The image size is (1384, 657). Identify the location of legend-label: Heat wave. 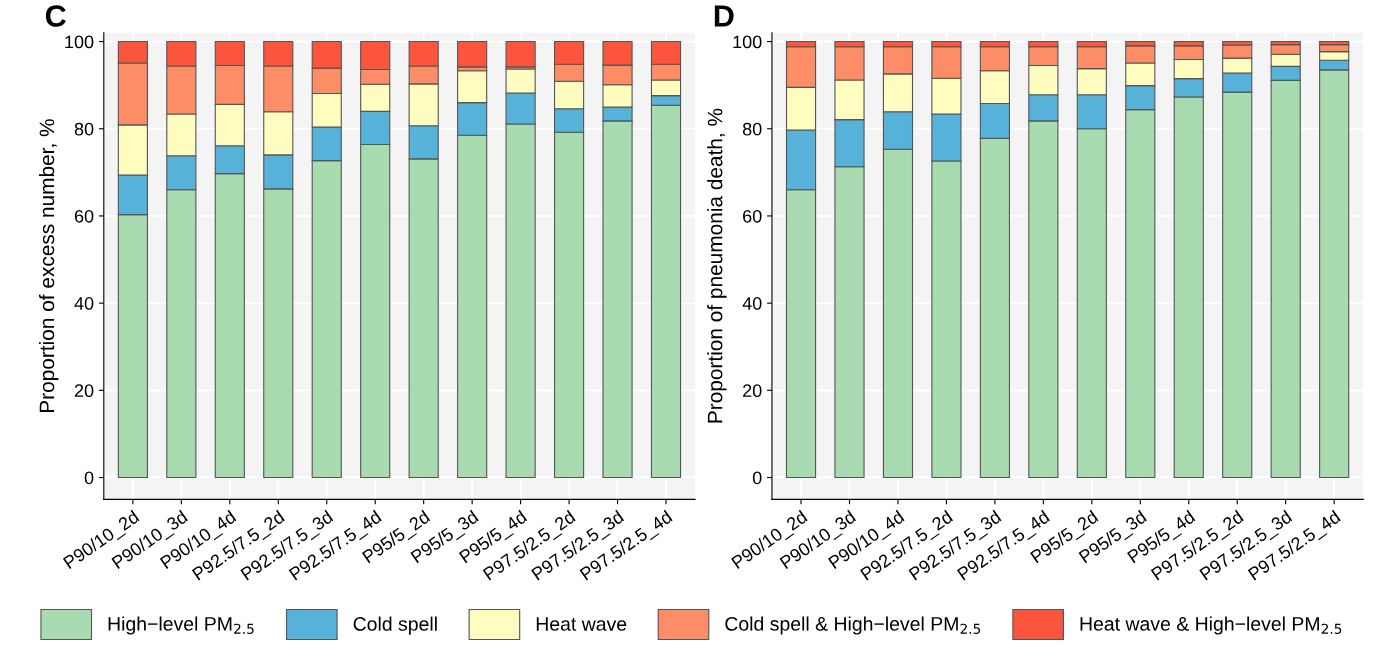
(581, 624).